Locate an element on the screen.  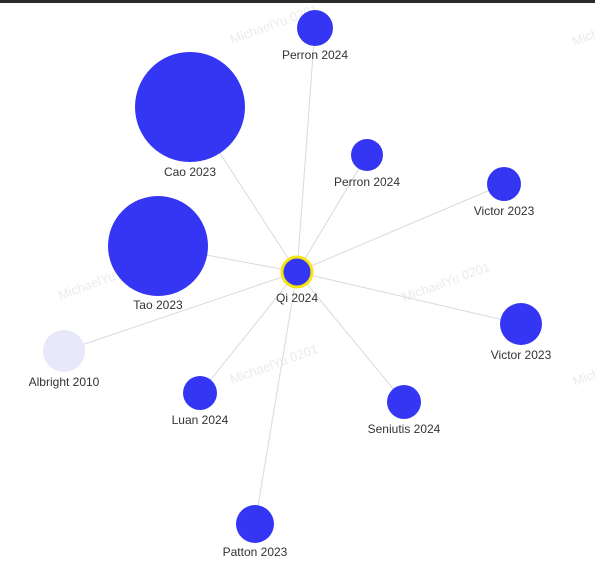
center-node: Qi 2024 is located at coordinates (297, 280).